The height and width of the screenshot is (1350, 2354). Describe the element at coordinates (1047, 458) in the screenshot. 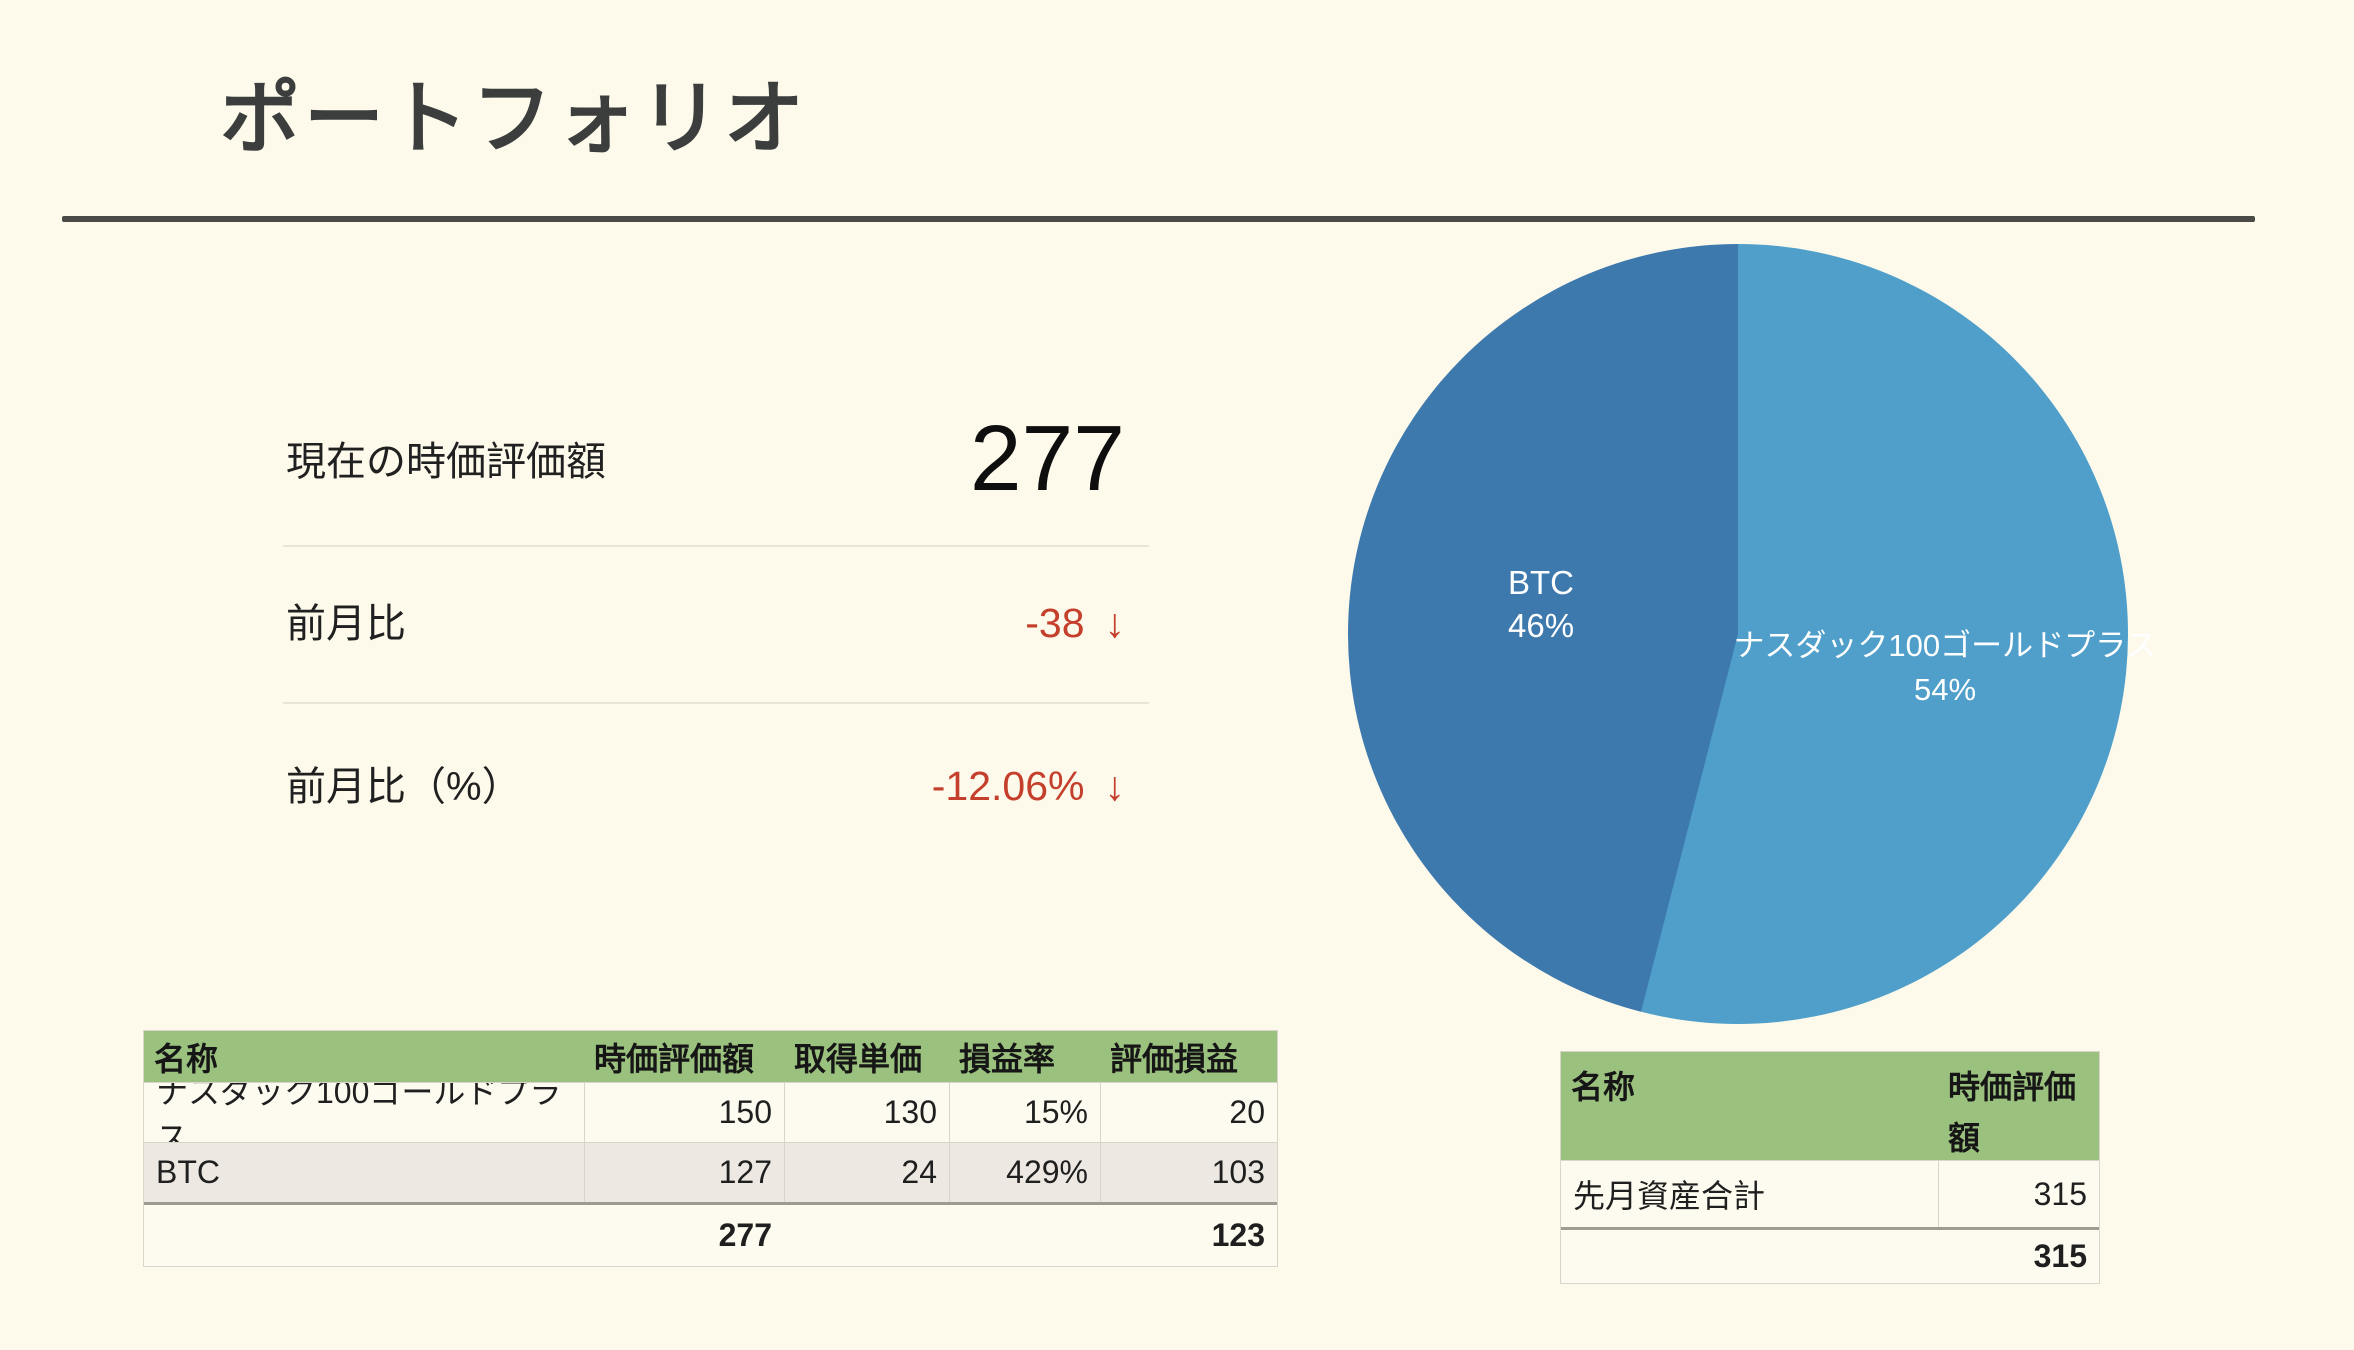

I see `stat-current-value: 277` at that location.